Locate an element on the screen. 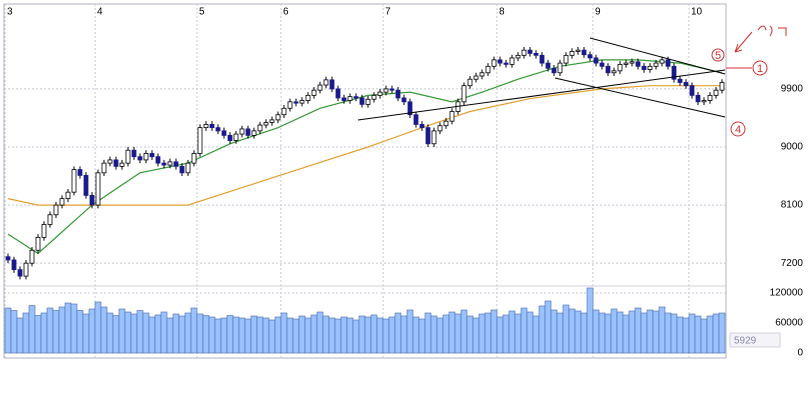 The width and height of the screenshot is (808, 400). volume-readout: 5929 is located at coordinates (745, 341).